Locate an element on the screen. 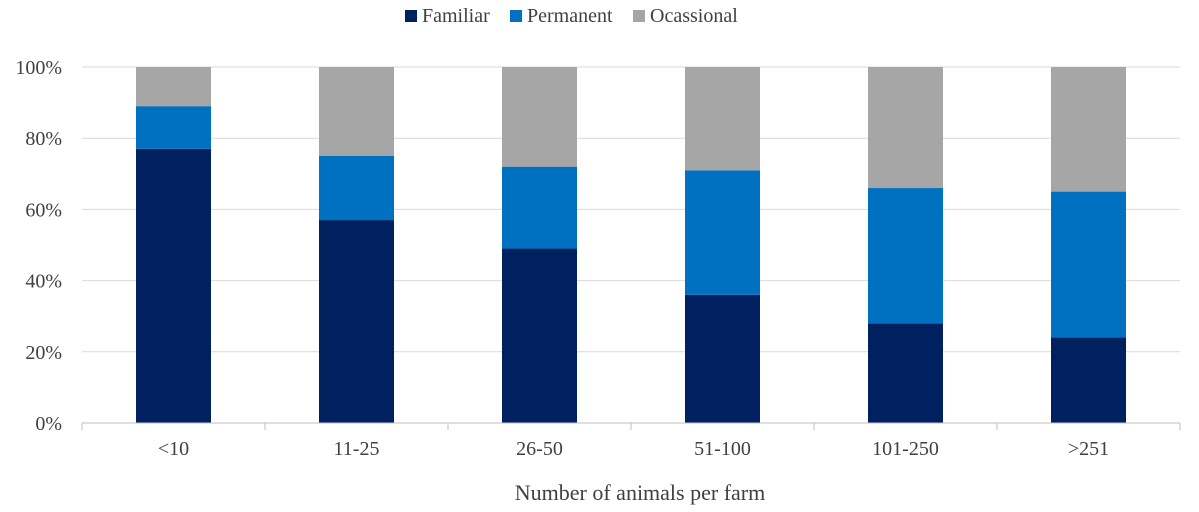  x-axis-title: Number of animals per farm is located at coordinates (640, 492).